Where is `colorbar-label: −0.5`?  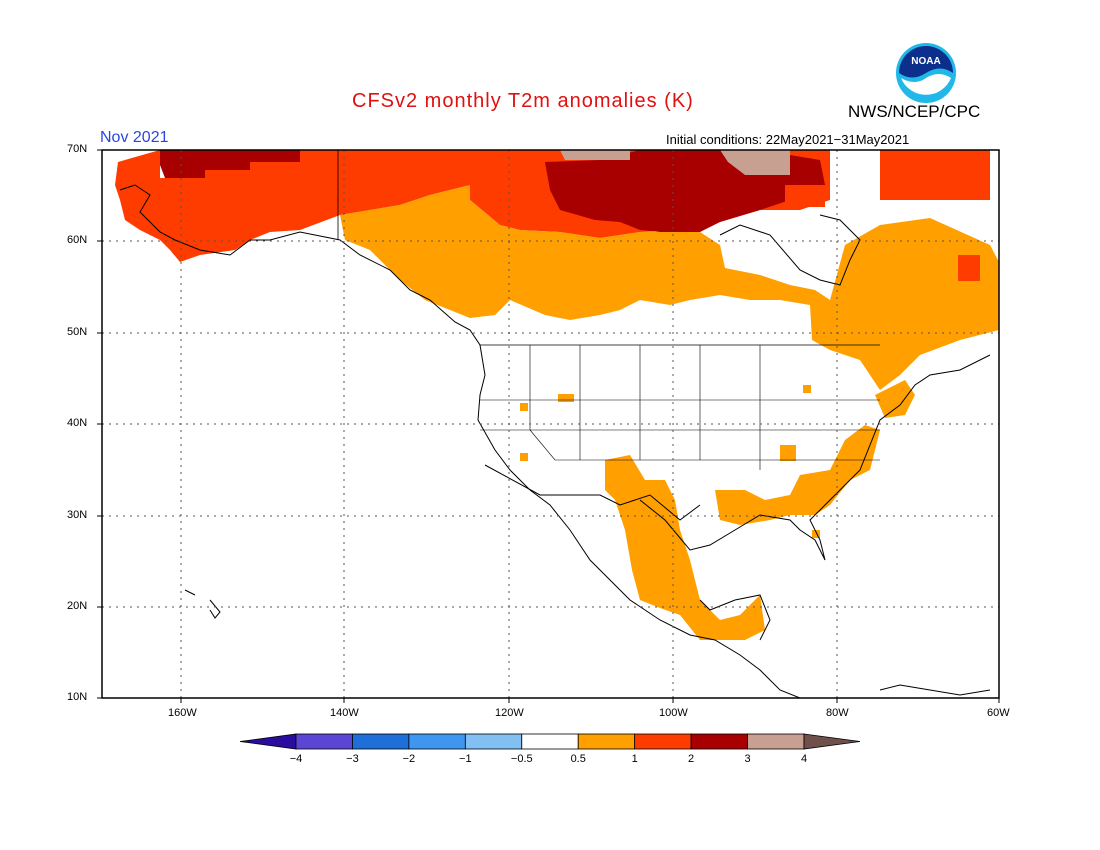
colorbar-label: −0.5 is located at coordinates (521, 759).